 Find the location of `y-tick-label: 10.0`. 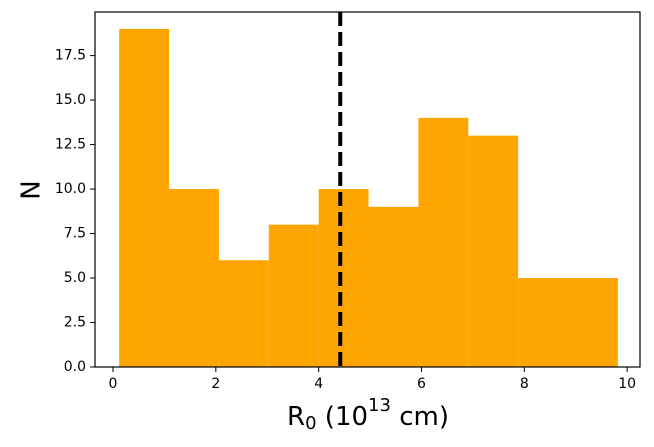

y-tick-label: 10.0 is located at coordinates (70, 189).